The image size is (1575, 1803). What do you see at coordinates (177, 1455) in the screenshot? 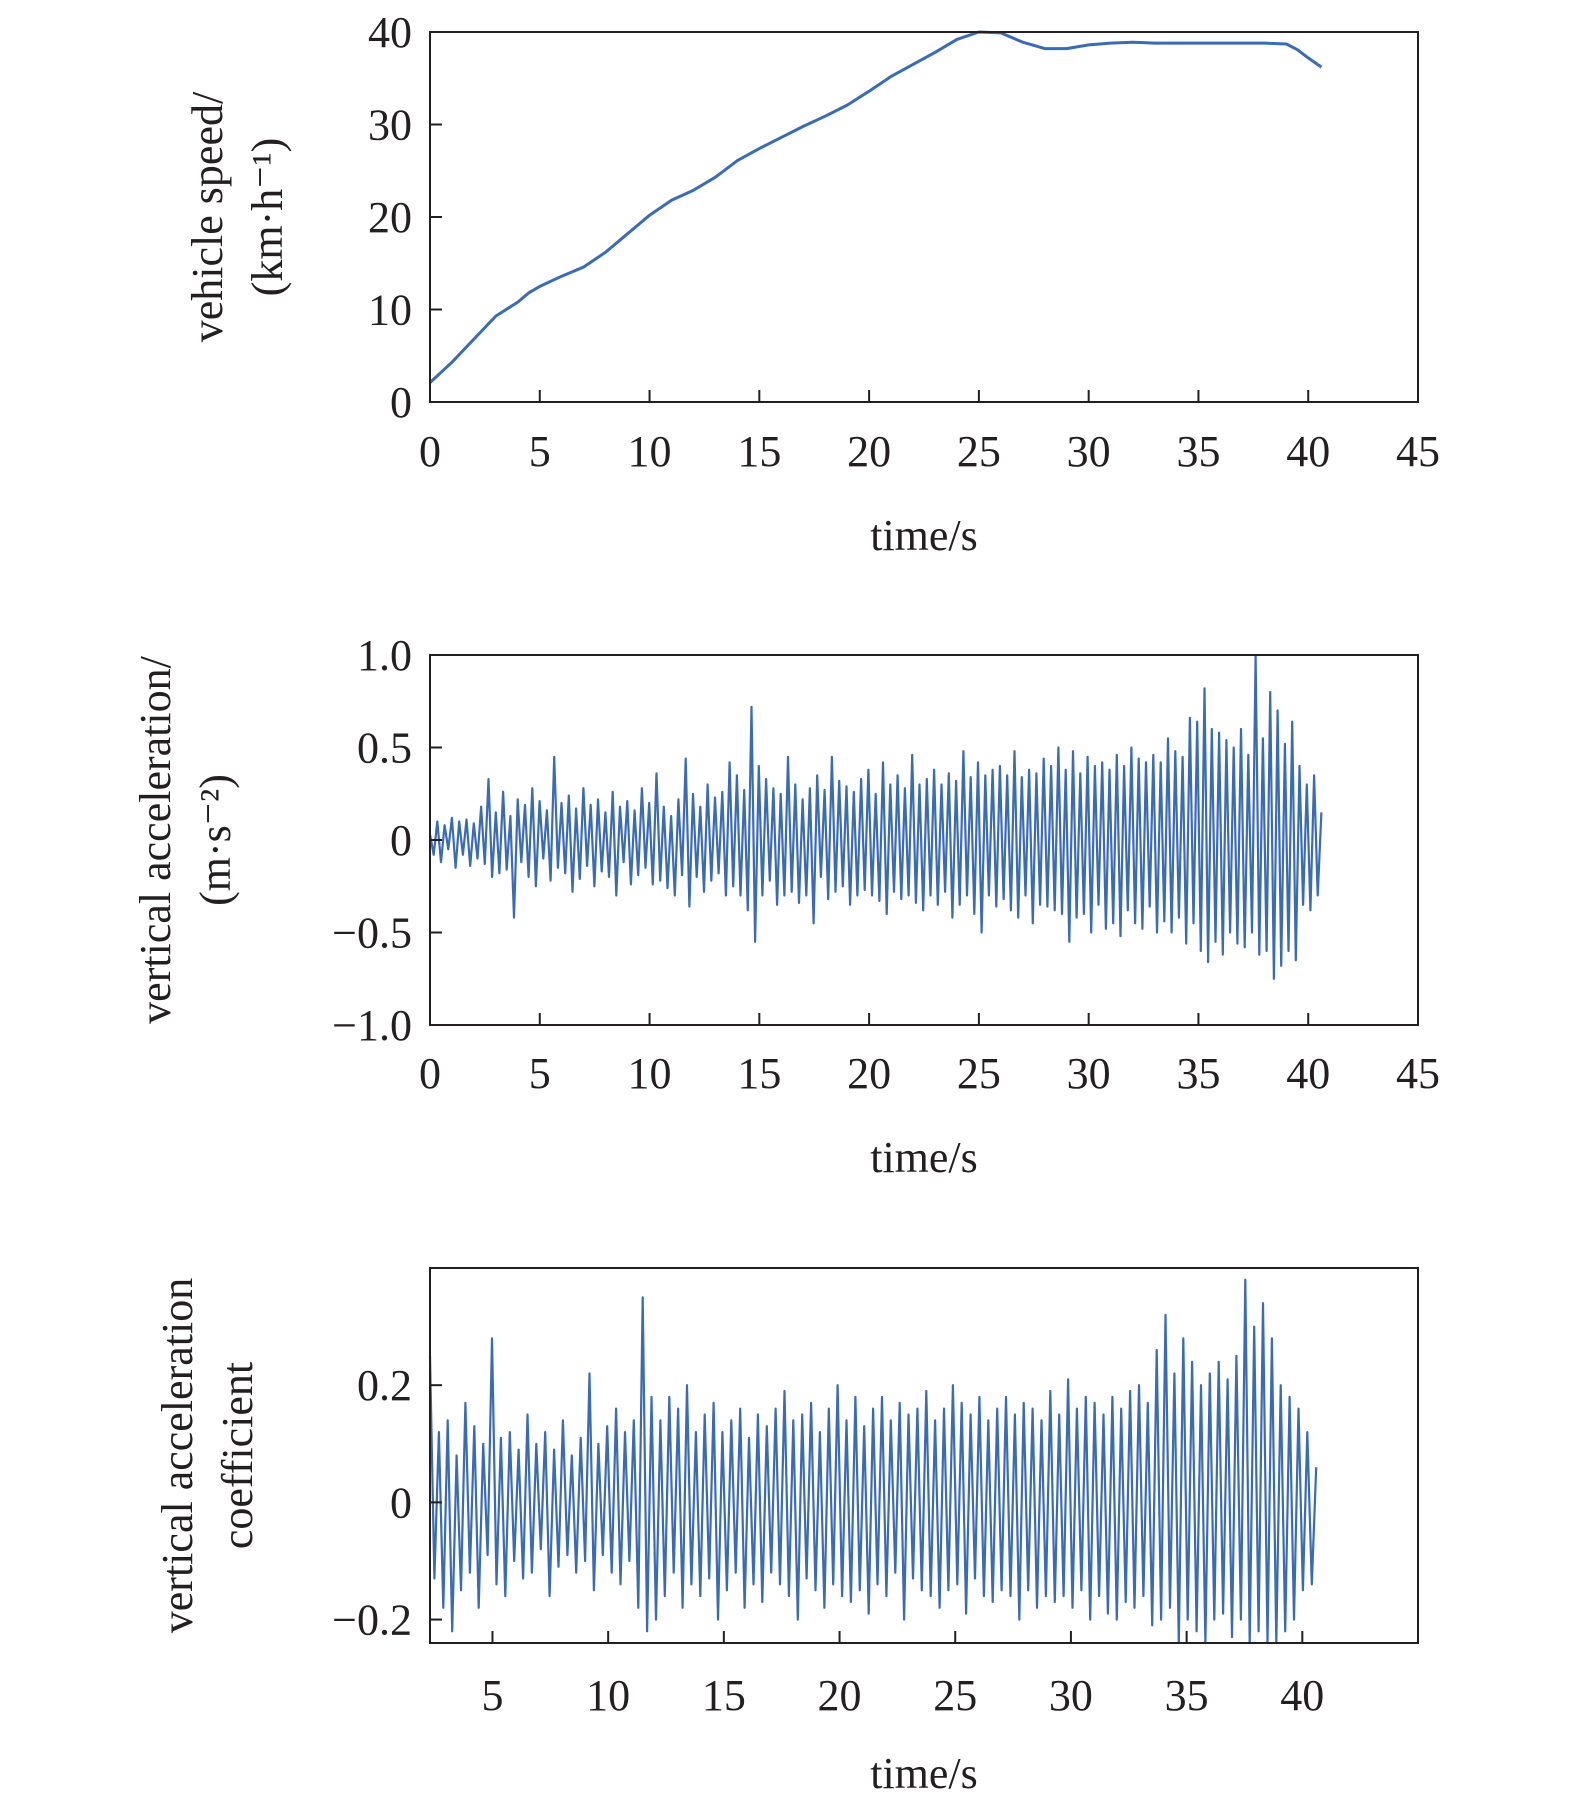
I see `y-axis-label-line-1: vertical acceleration` at bounding box center [177, 1455].